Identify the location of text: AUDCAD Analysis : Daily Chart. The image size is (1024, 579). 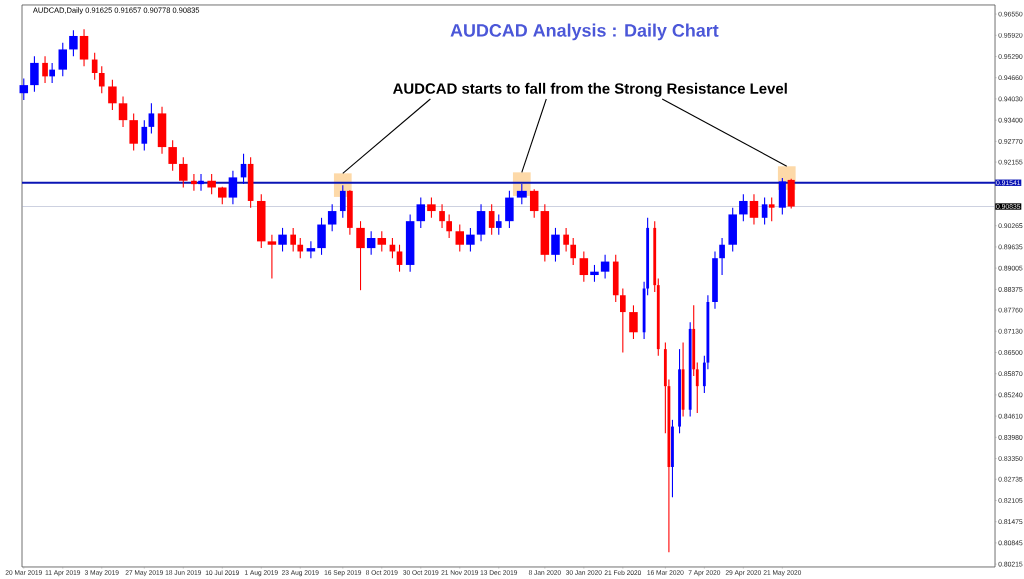
(584, 32).